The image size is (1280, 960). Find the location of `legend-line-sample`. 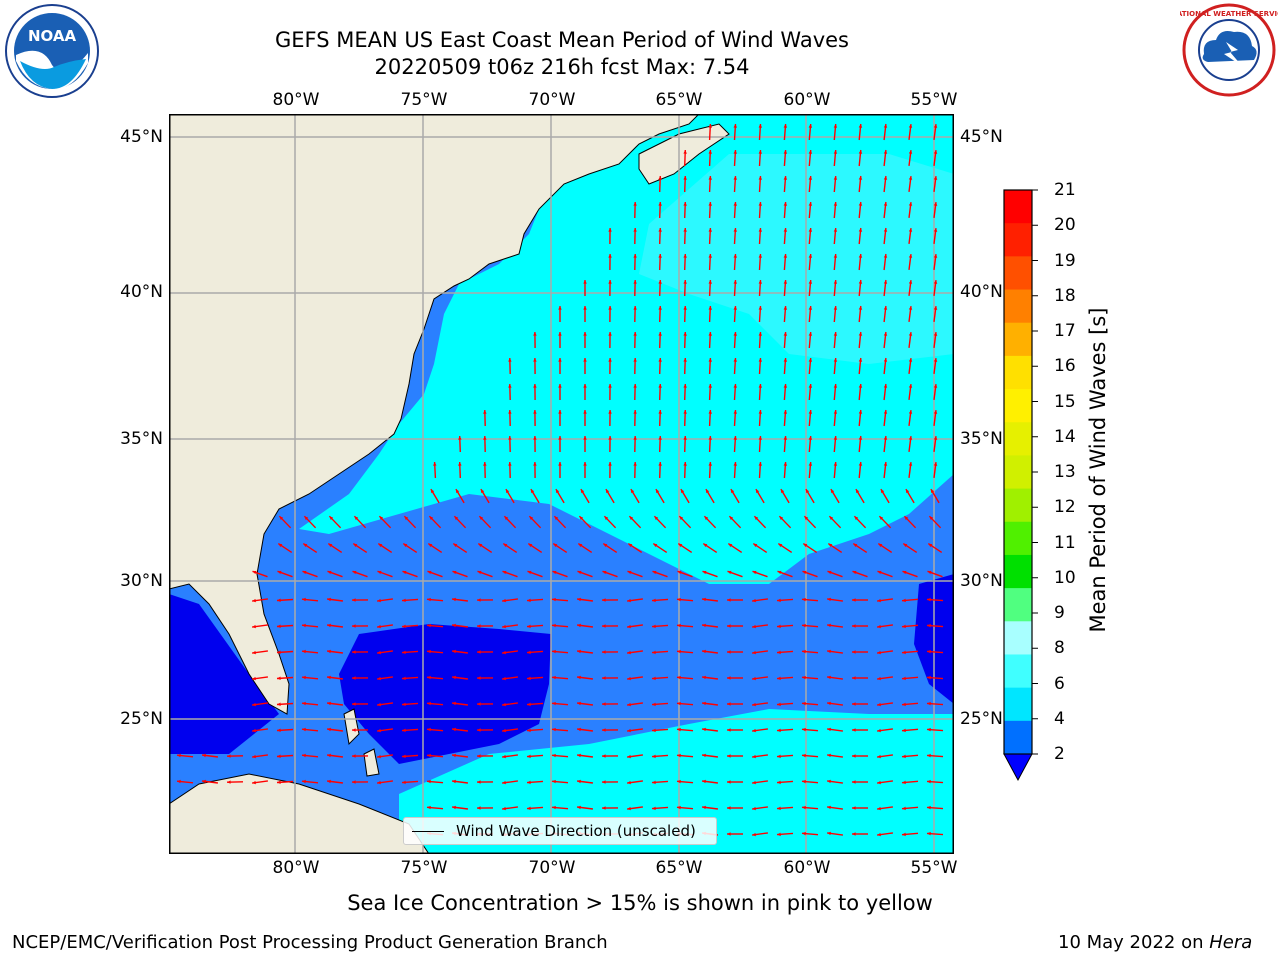

legend-line-sample is located at coordinates (428, 831).